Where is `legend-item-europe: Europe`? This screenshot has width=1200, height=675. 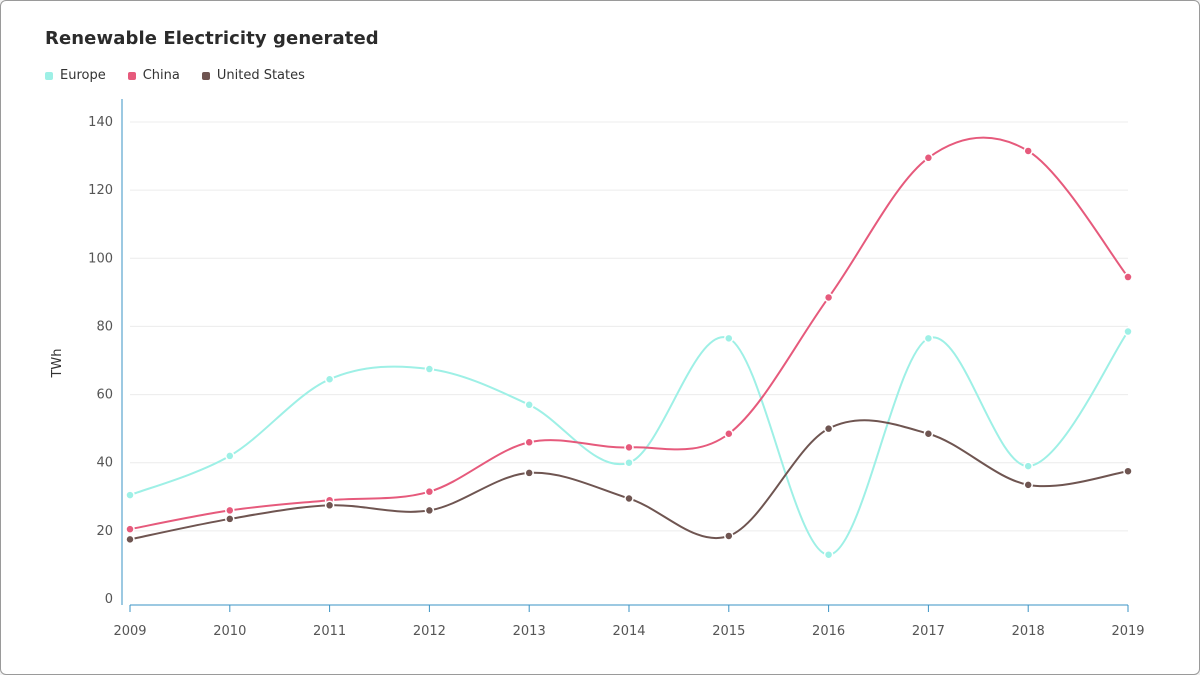 legend-item-europe: Europe is located at coordinates (75, 75).